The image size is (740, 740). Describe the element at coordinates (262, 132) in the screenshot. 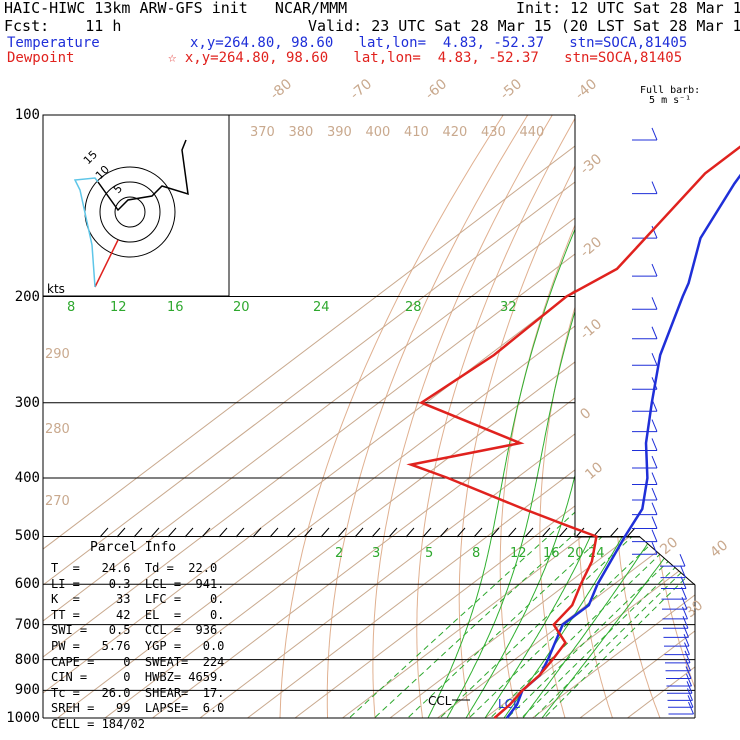

I see `theta-label: 370` at that location.